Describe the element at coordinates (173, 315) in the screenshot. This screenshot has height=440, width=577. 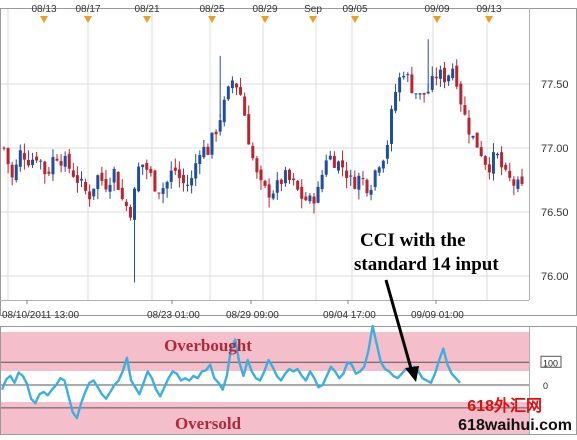
I see `time-tick-label: 08/23 01:00` at that location.